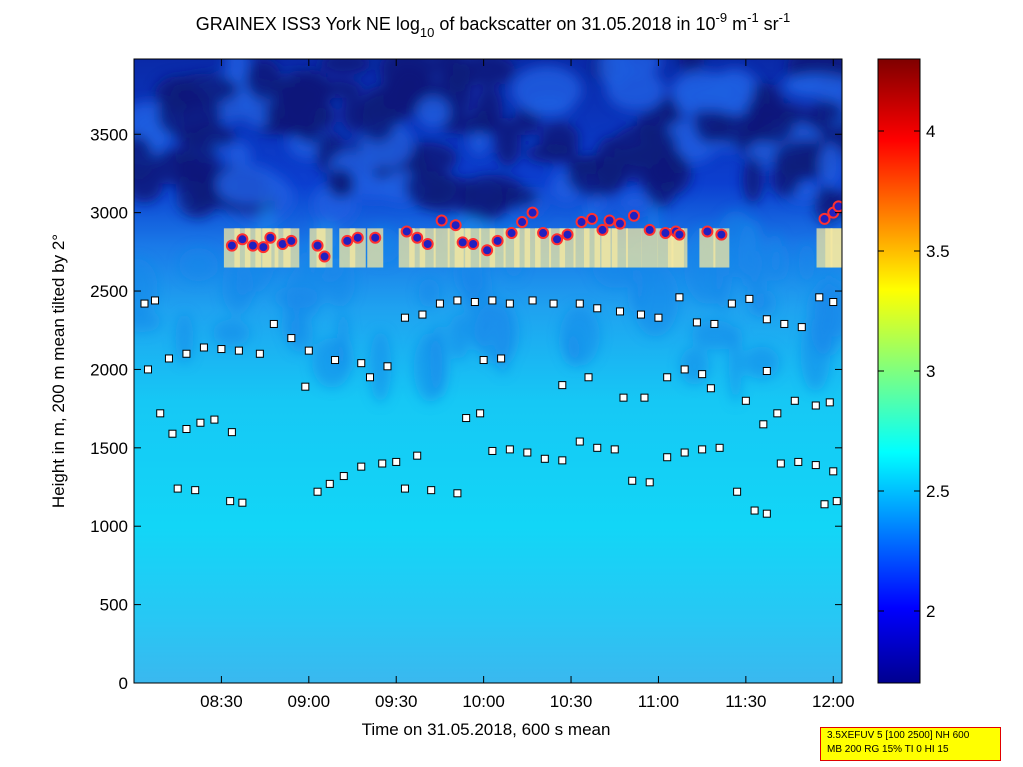  I want to click on info-box-line-2: MB 200 RG 15% TI 0 HI 15, so click(888, 749).